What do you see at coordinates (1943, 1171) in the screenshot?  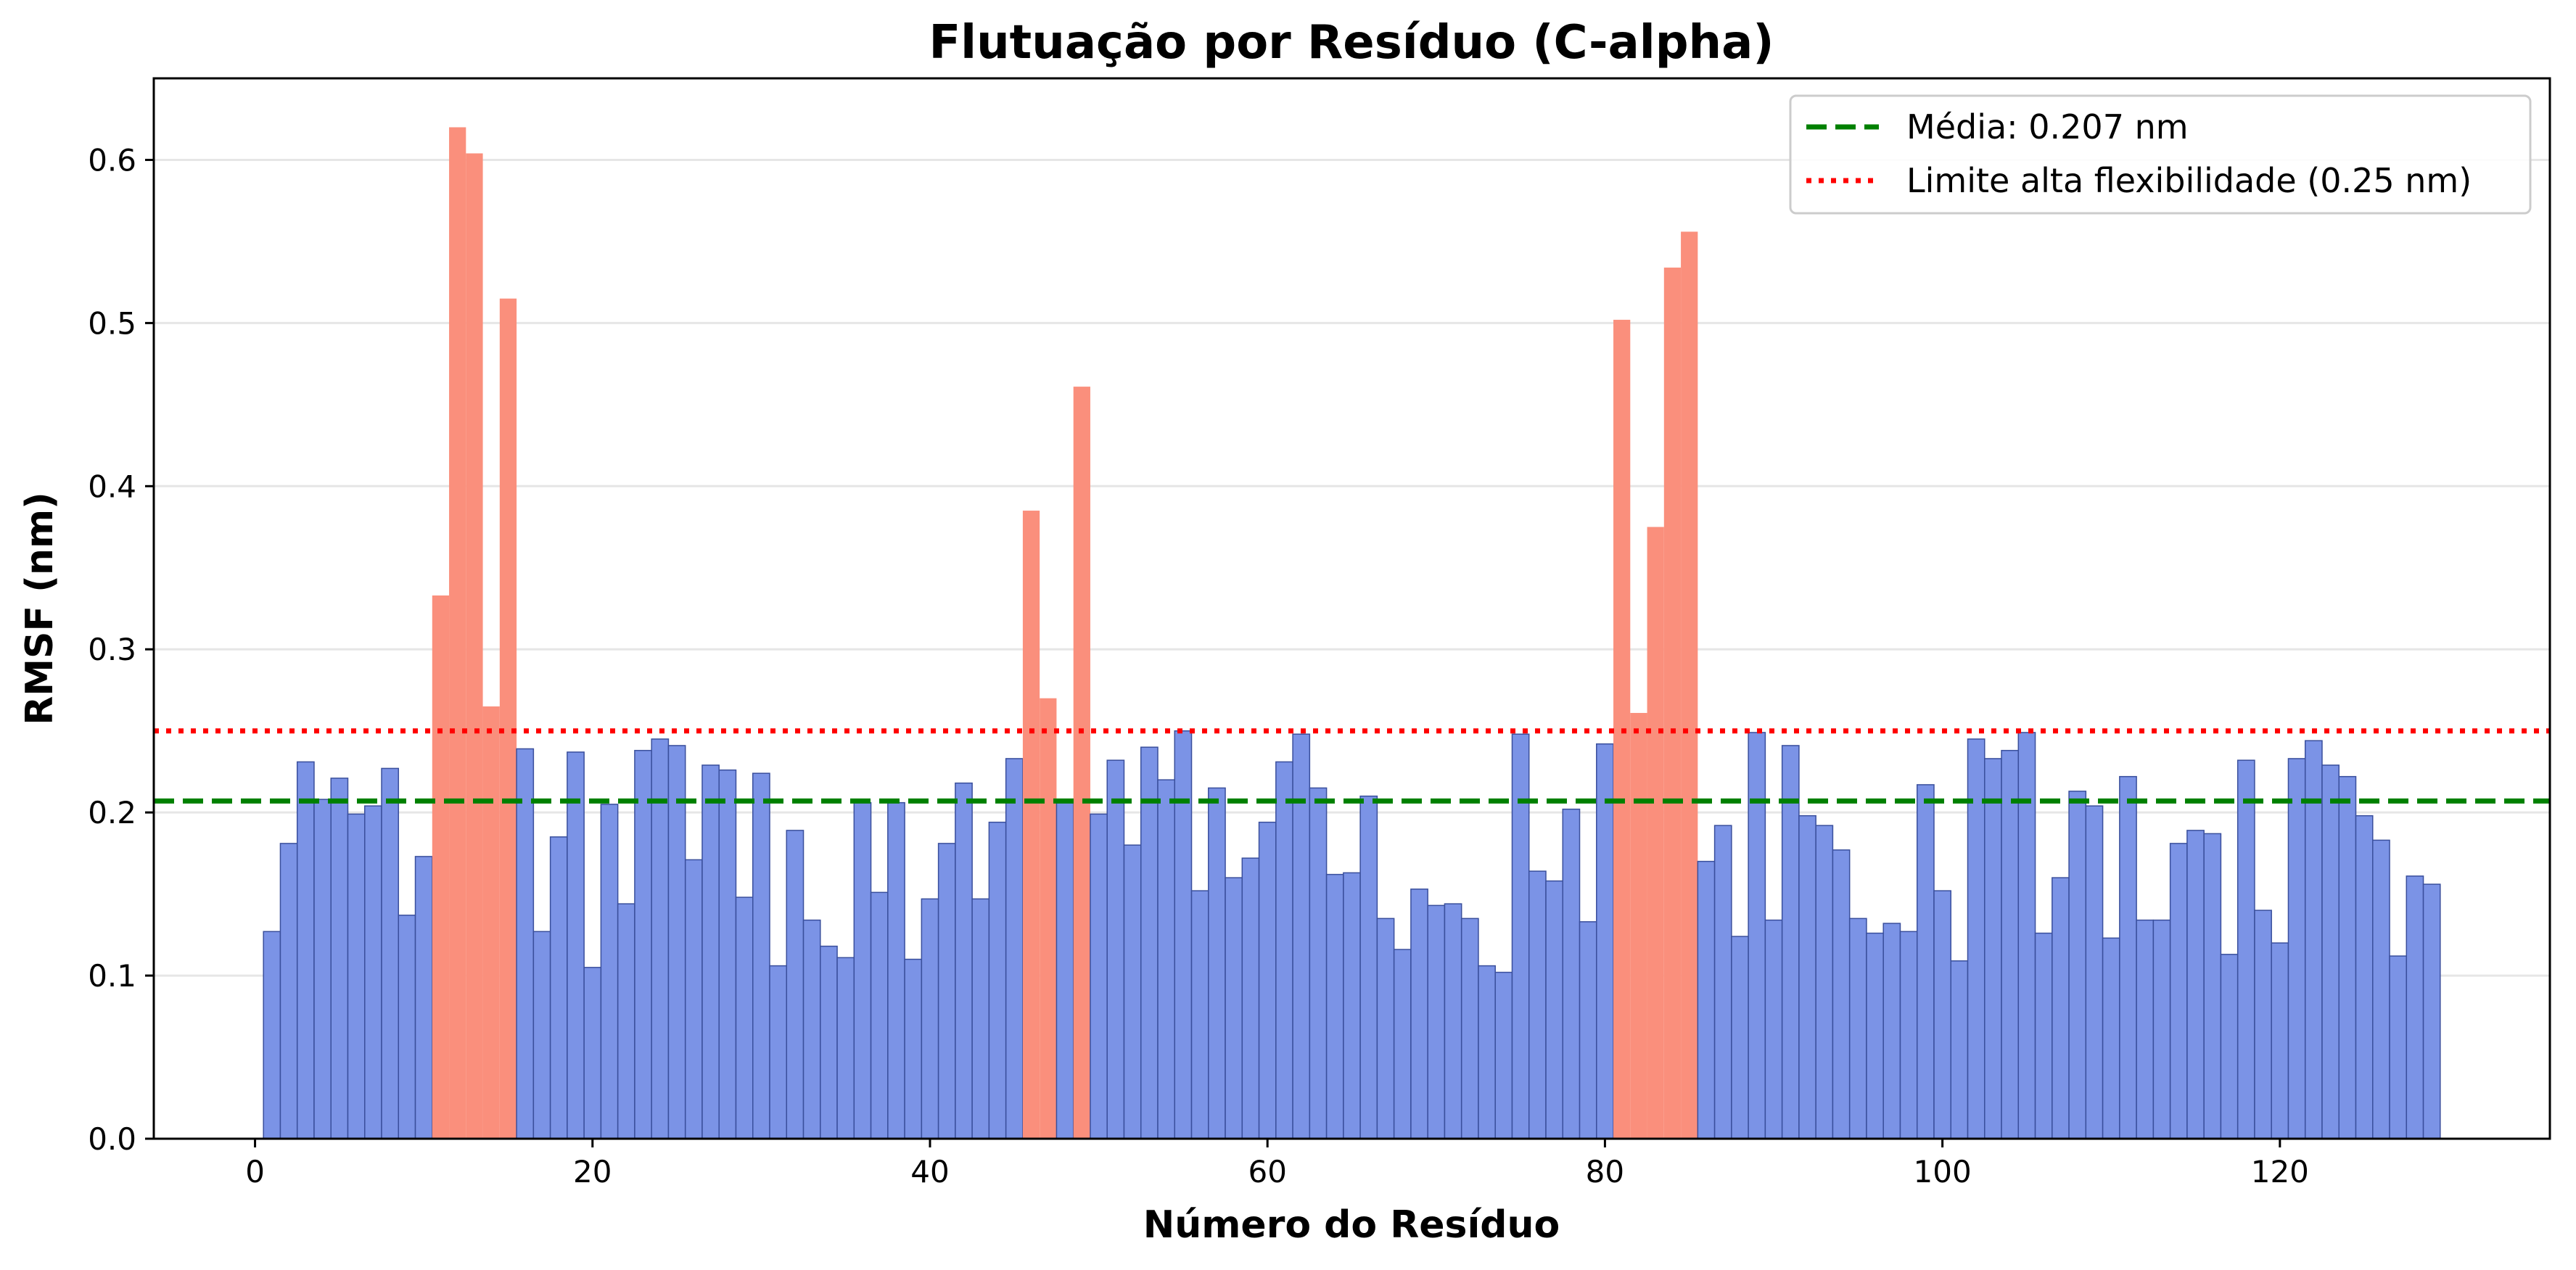 I see `x-tick-label: 100` at bounding box center [1943, 1171].